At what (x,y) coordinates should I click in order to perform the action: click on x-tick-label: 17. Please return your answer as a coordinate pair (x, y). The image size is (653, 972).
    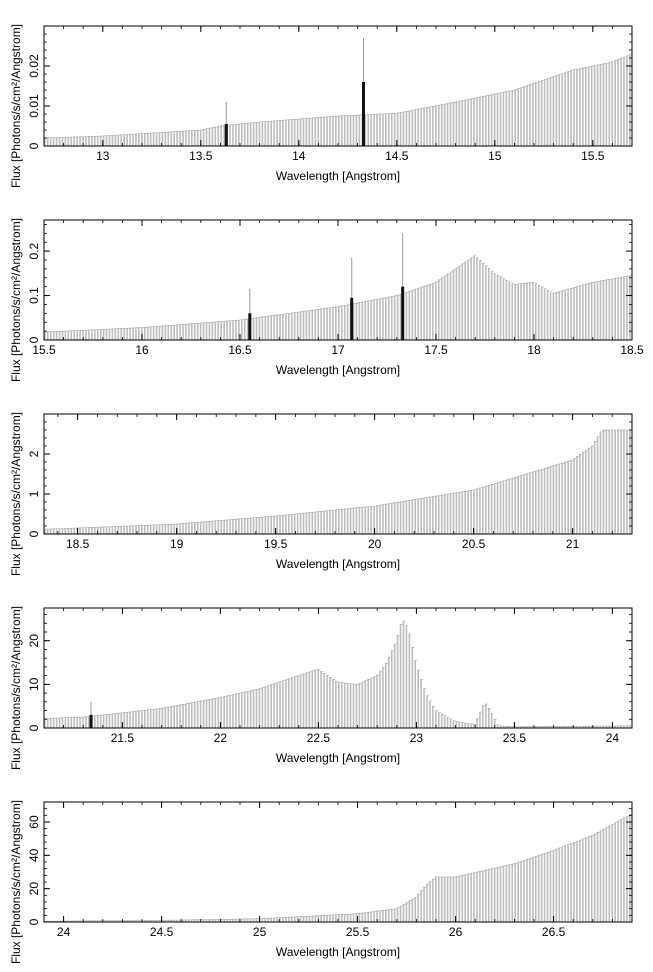
    Looking at the image, I should click on (338, 350).